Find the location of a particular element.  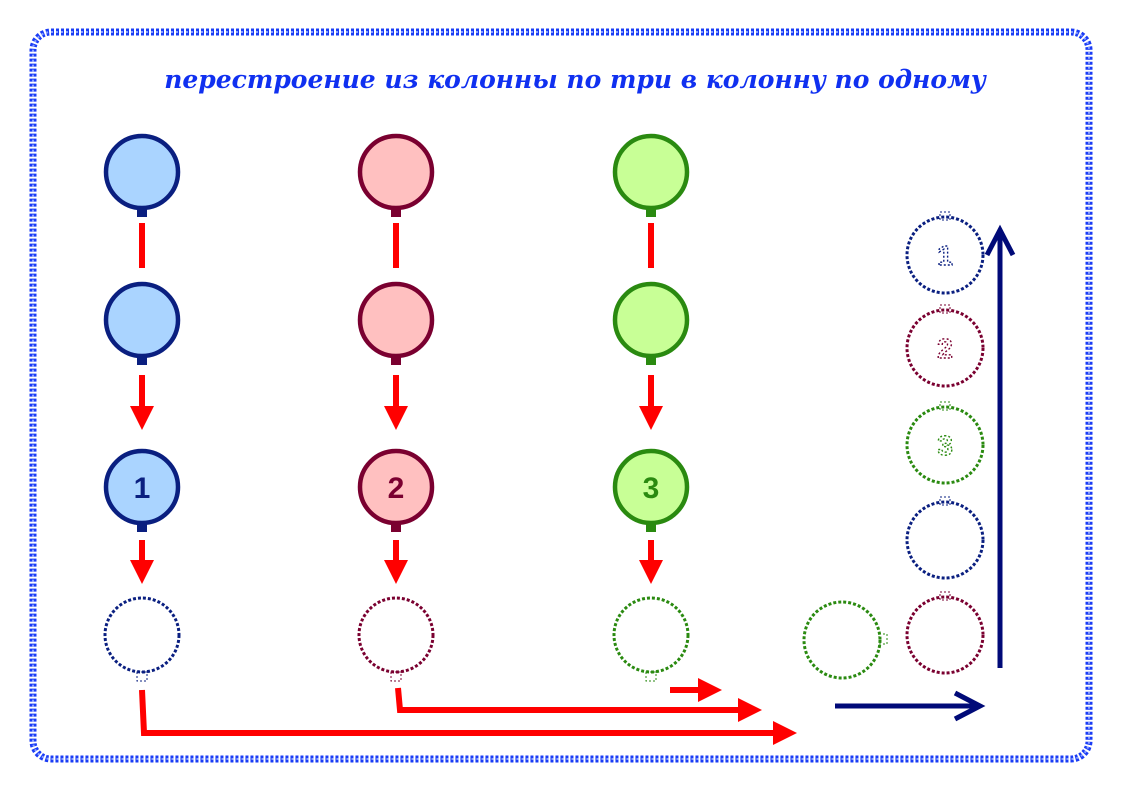

route-arrow-col2 is located at coordinates (578, 704).